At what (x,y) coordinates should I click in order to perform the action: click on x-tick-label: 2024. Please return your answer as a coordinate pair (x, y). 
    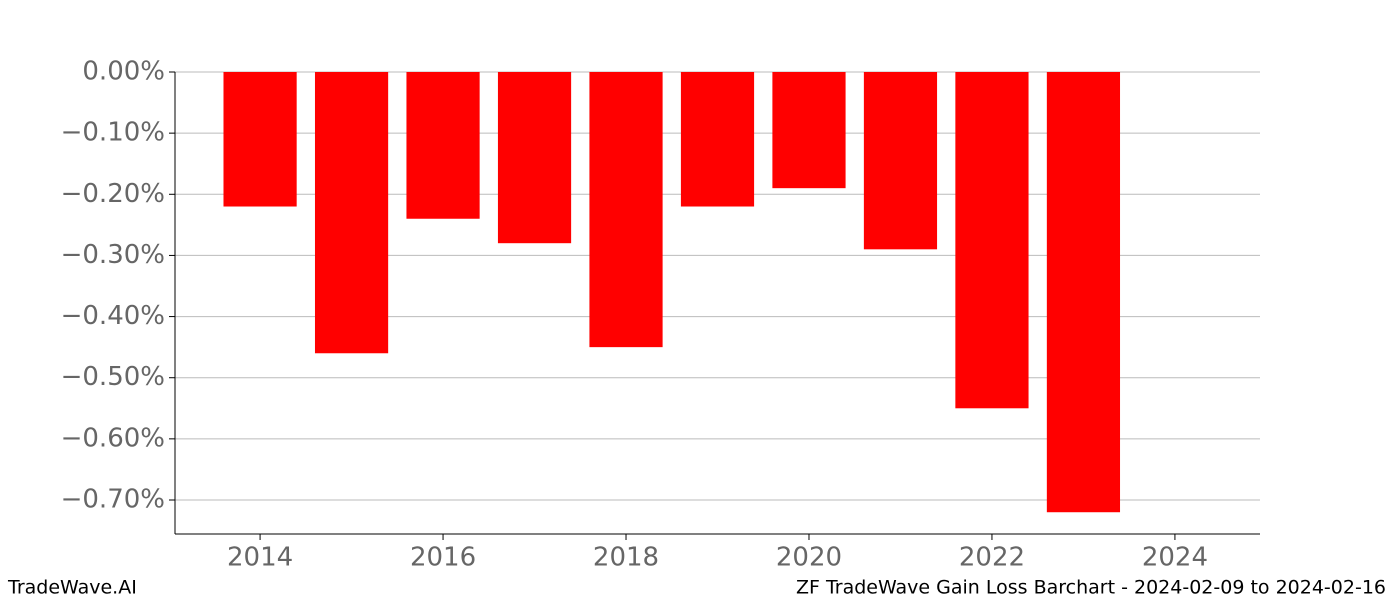
    Looking at the image, I should click on (1175, 558).